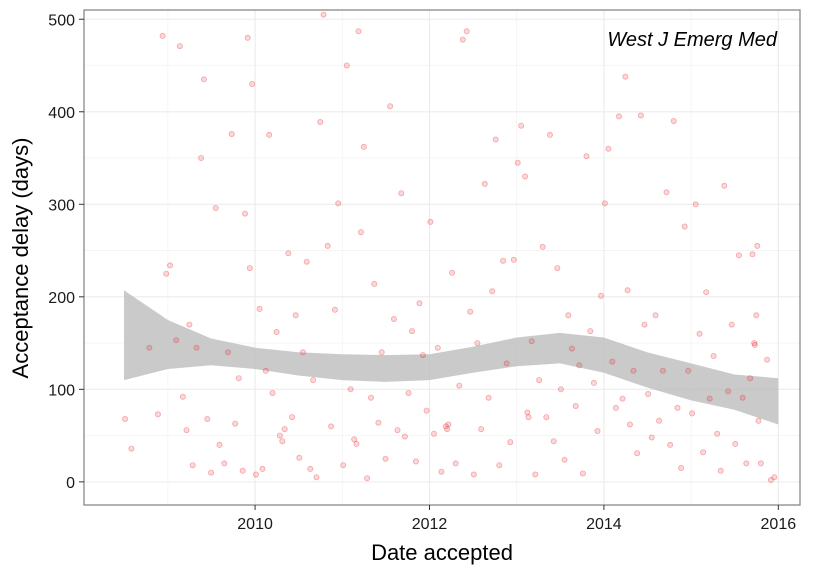 This screenshot has width=825, height=570. What do you see at coordinates (779, 524) in the screenshot?
I see `x-tick-label: 2016` at bounding box center [779, 524].